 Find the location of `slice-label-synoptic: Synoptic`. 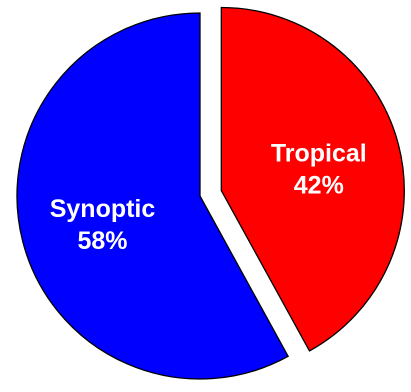

slice-label-synoptic: Synoptic is located at coordinates (103, 209).